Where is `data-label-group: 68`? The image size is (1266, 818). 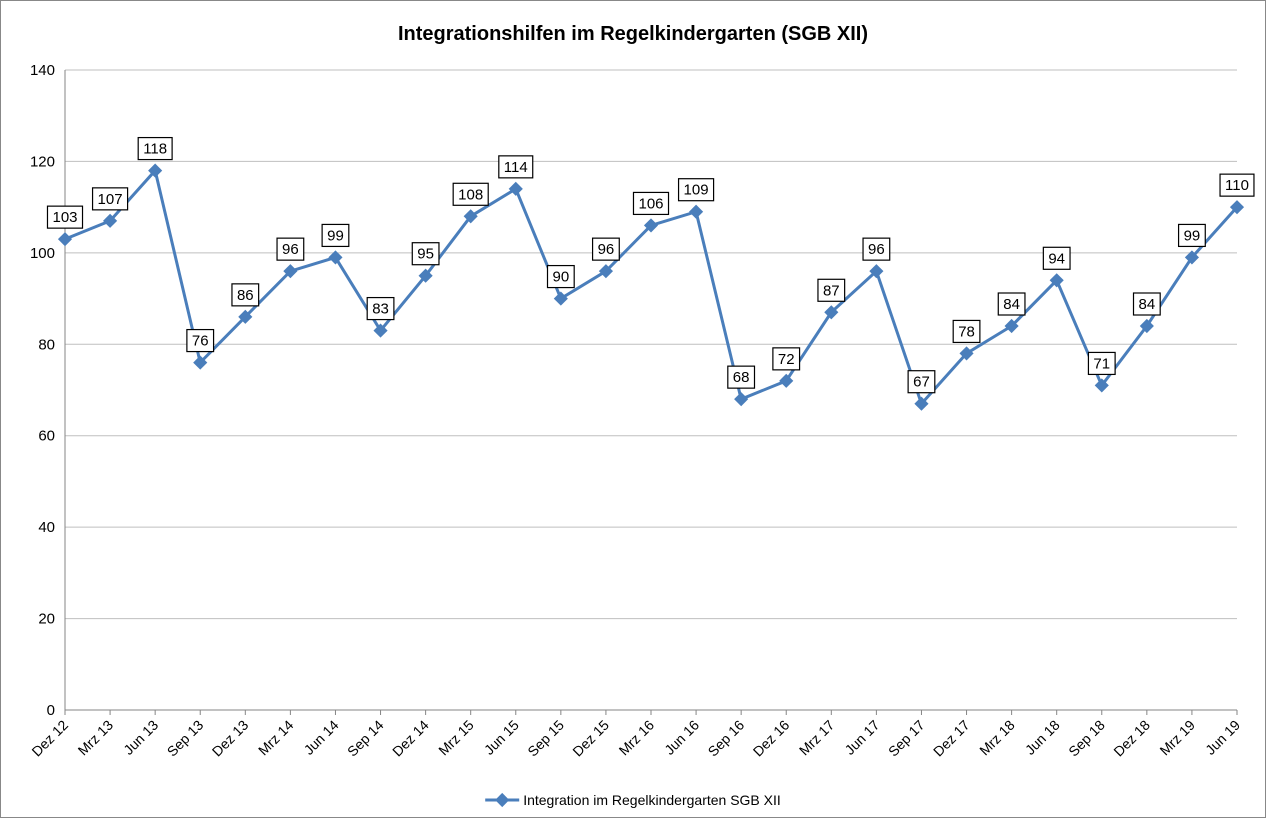 data-label-group: 68 is located at coordinates (741, 377).